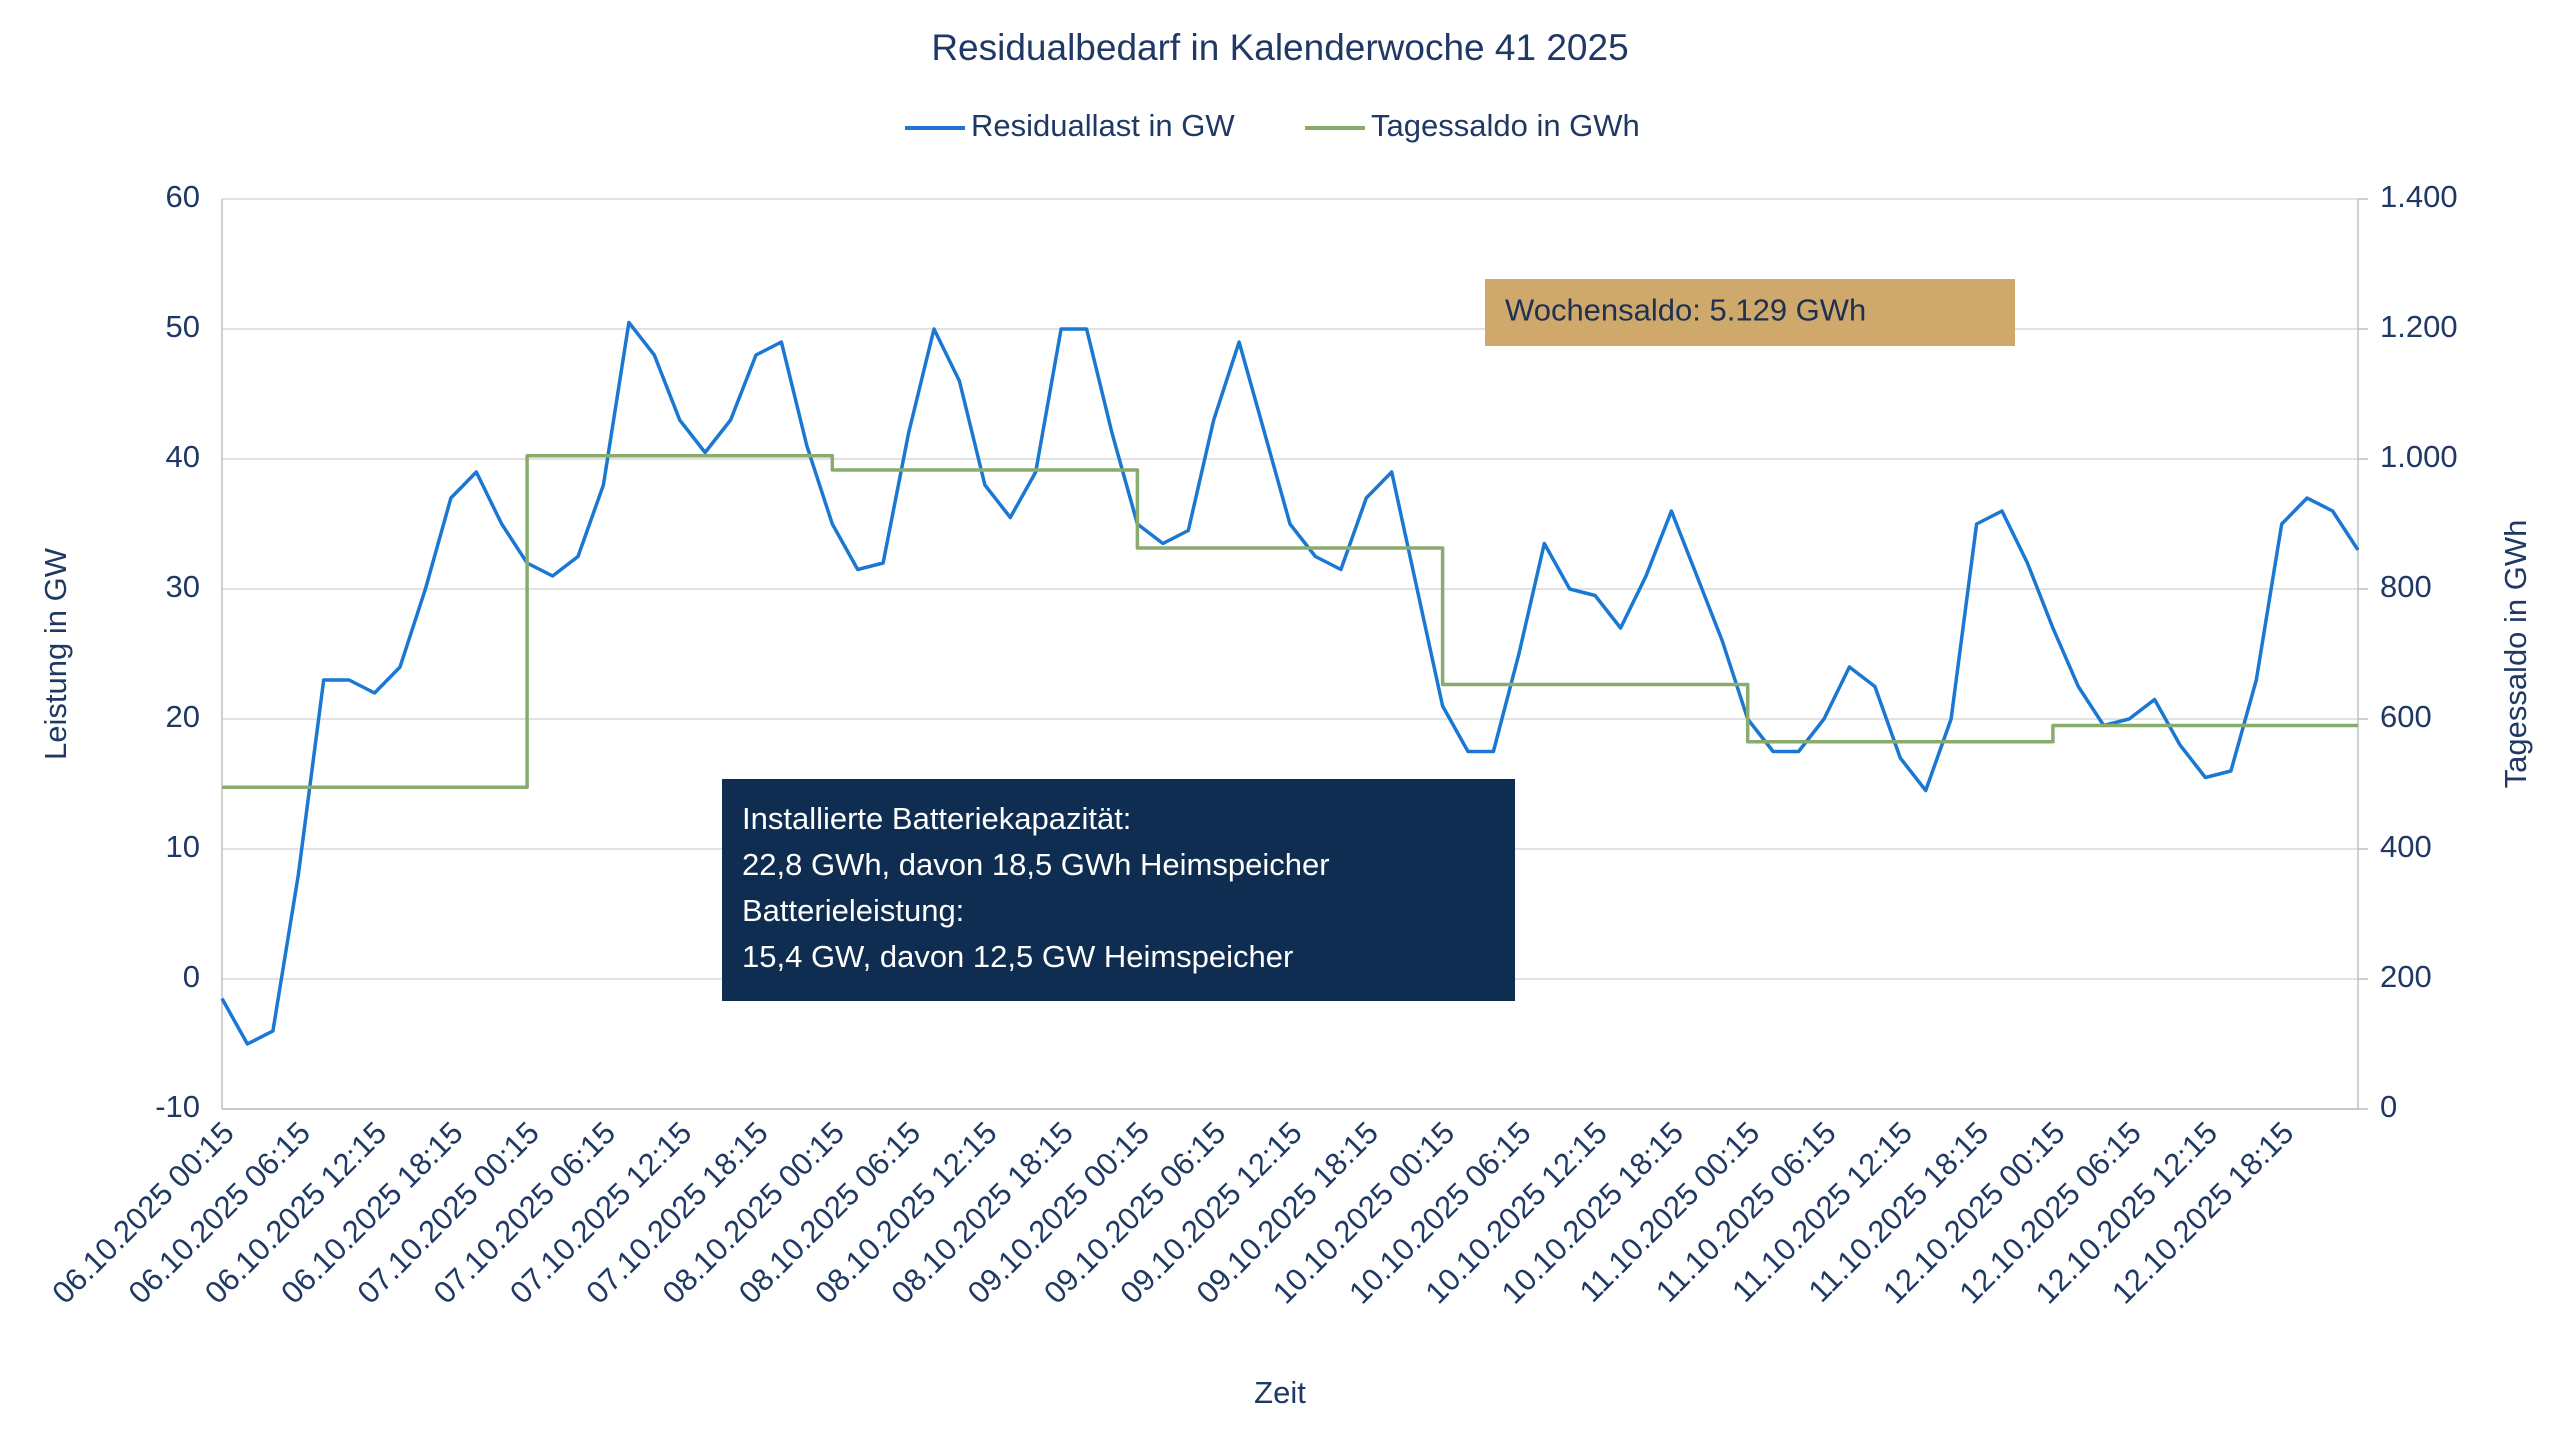  What do you see at coordinates (183, 716) in the screenshot?
I see `y-tick-label: 20` at bounding box center [183, 716].